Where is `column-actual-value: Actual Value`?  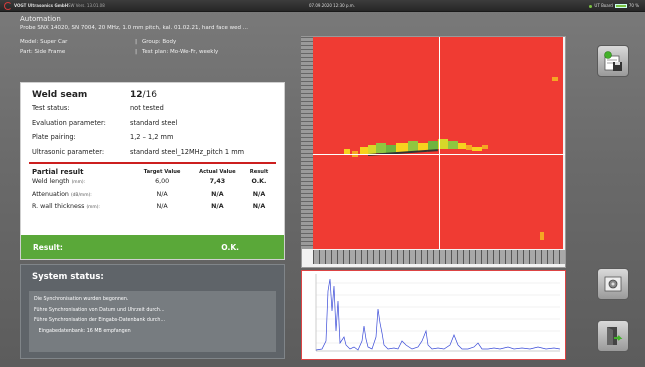 column-actual-value: Actual Value is located at coordinates (217, 171).